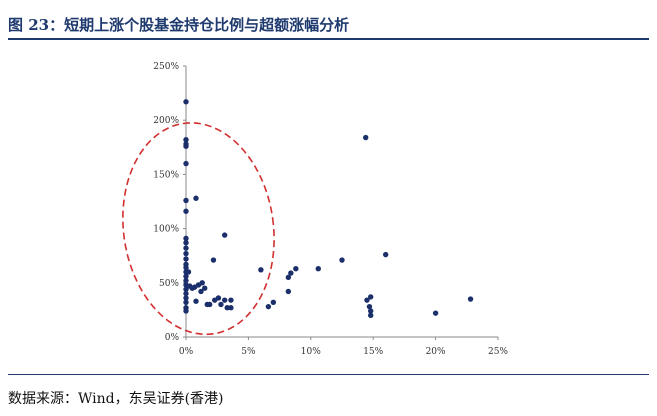 This screenshot has width=657, height=416. I want to click on x-tick-label: 0%, so click(186, 352).